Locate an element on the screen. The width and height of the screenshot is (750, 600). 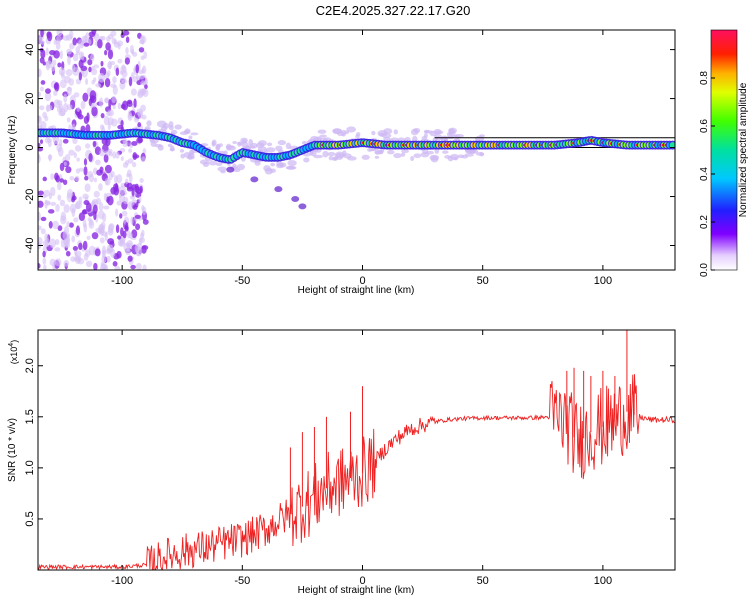
y-tick-label: 0.5 is located at coordinates (30, 518).